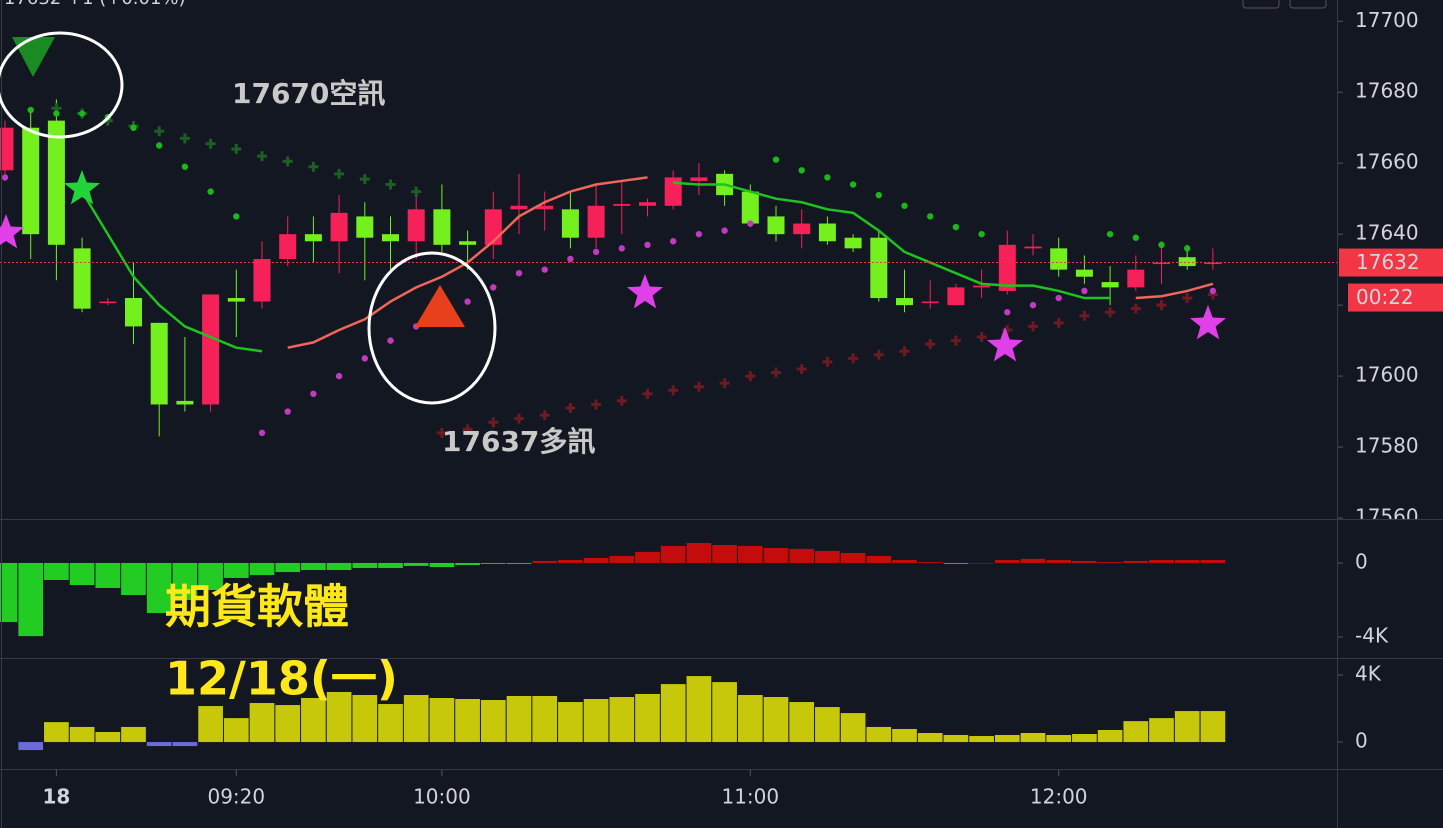 The height and width of the screenshot is (828, 1443). Describe the element at coordinates (1387, 91) in the screenshot. I see `y-tick-label: 17680` at that location.